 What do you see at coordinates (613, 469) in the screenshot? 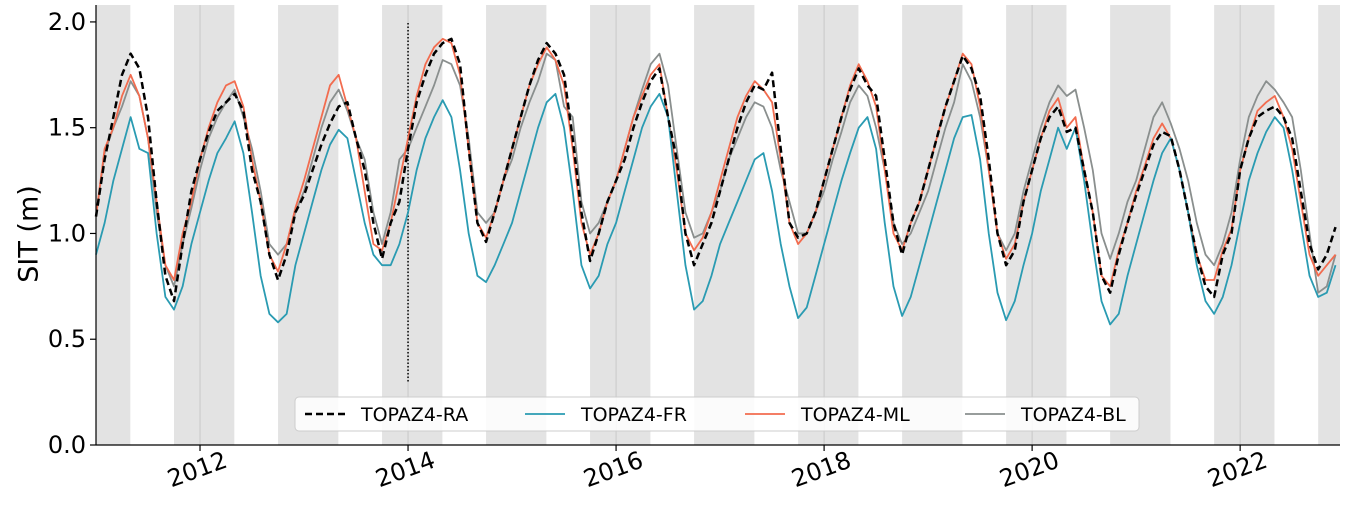
I see `x-tick-label: 2016` at bounding box center [613, 469].